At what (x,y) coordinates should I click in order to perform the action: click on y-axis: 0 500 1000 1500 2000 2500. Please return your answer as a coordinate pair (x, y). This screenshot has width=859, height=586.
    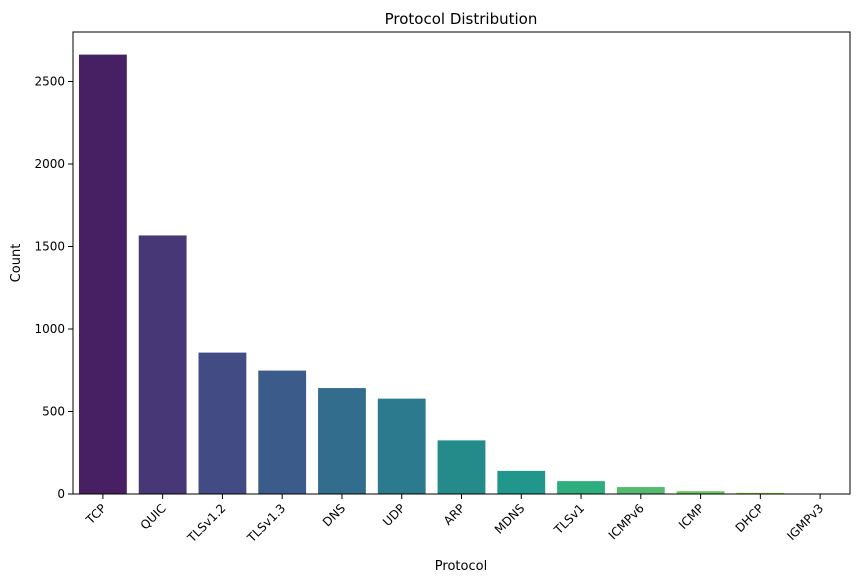
    Looking at the image, I should click on (53, 288).